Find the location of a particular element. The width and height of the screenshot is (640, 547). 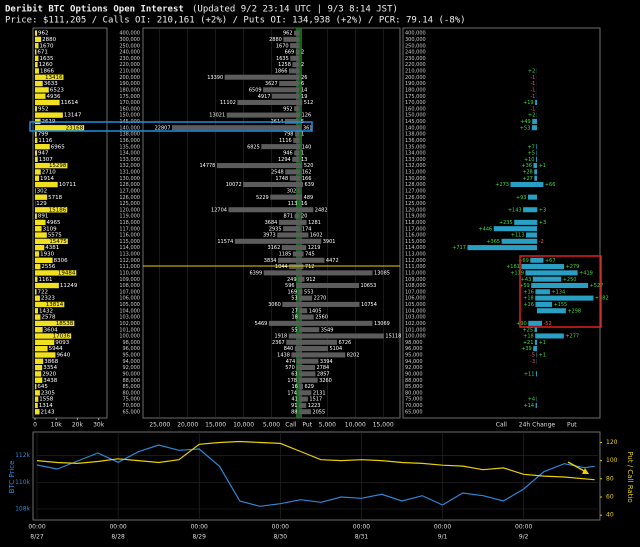

value-label: 174 is located at coordinates (307, 229).